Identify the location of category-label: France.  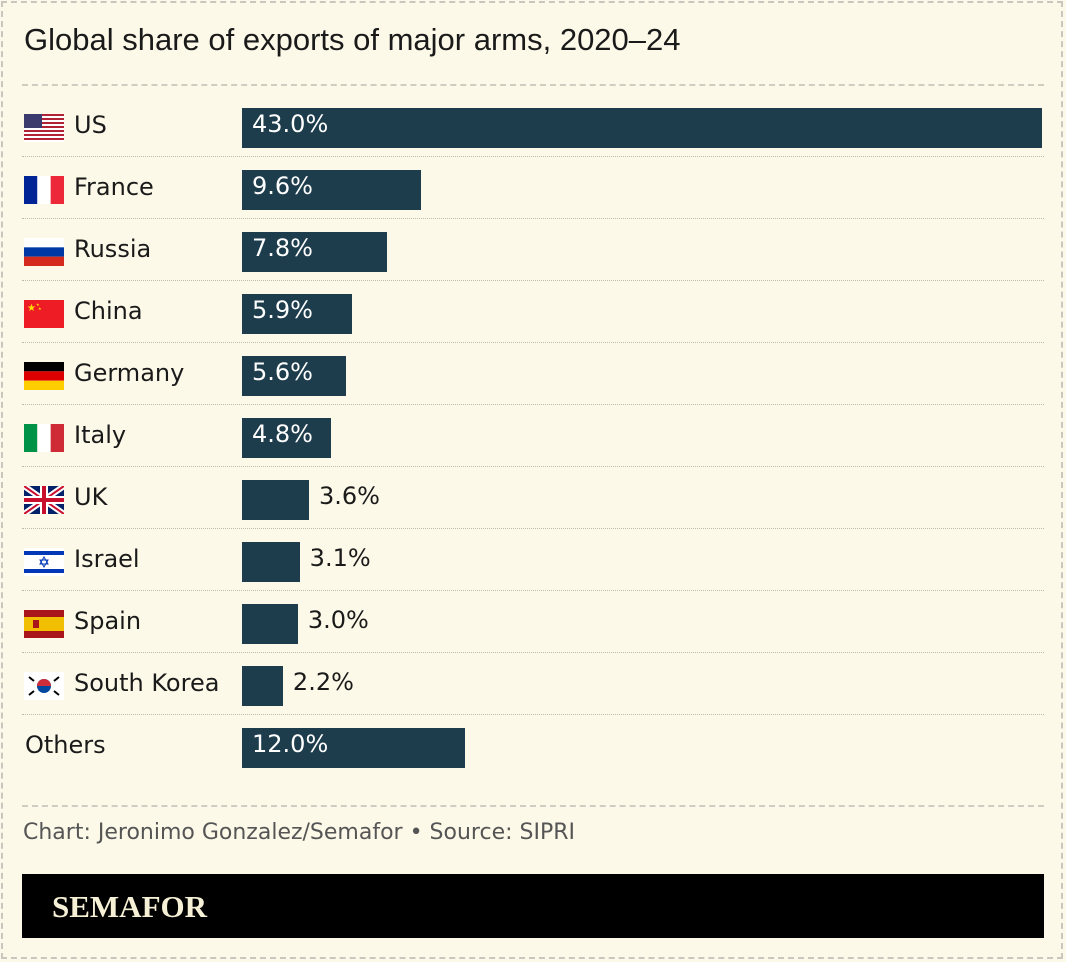
(114, 187).